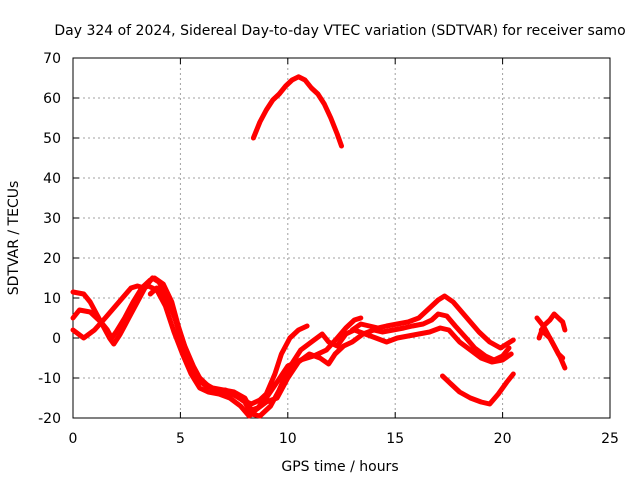 This screenshot has width=640, height=480. Describe the element at coordinates (52, 259) in the screenshot. I see `y-tick-label: 20` at that location.